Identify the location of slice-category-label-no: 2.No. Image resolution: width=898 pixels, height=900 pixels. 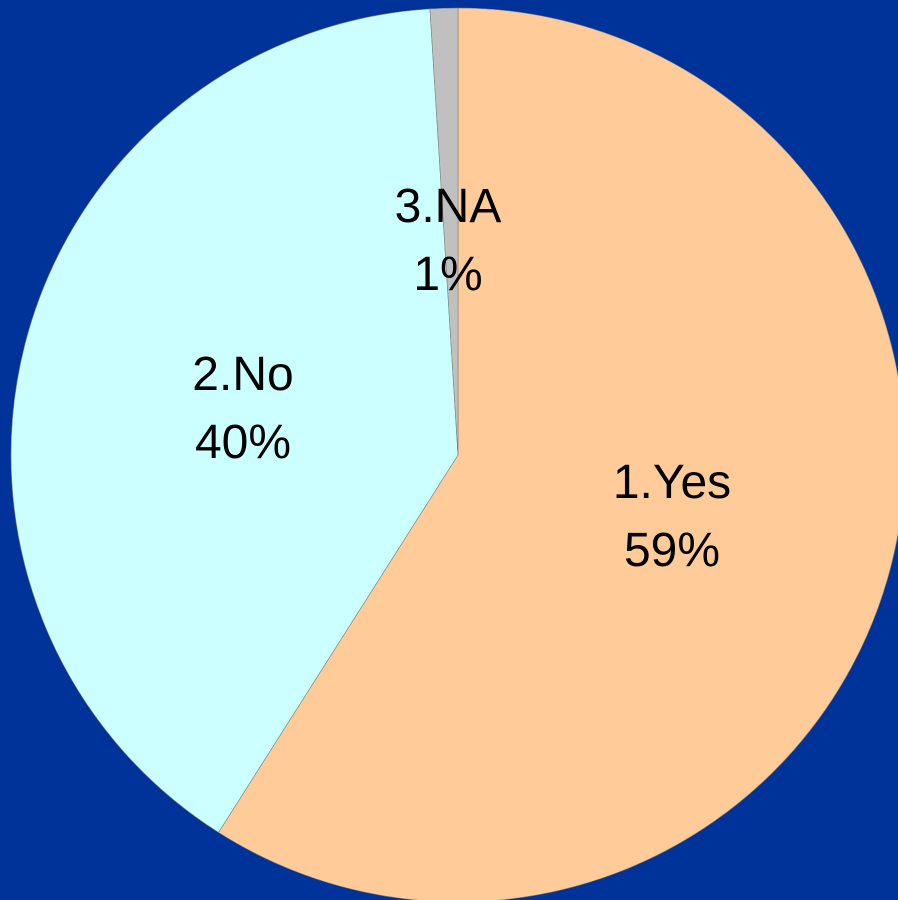
(242, 374).